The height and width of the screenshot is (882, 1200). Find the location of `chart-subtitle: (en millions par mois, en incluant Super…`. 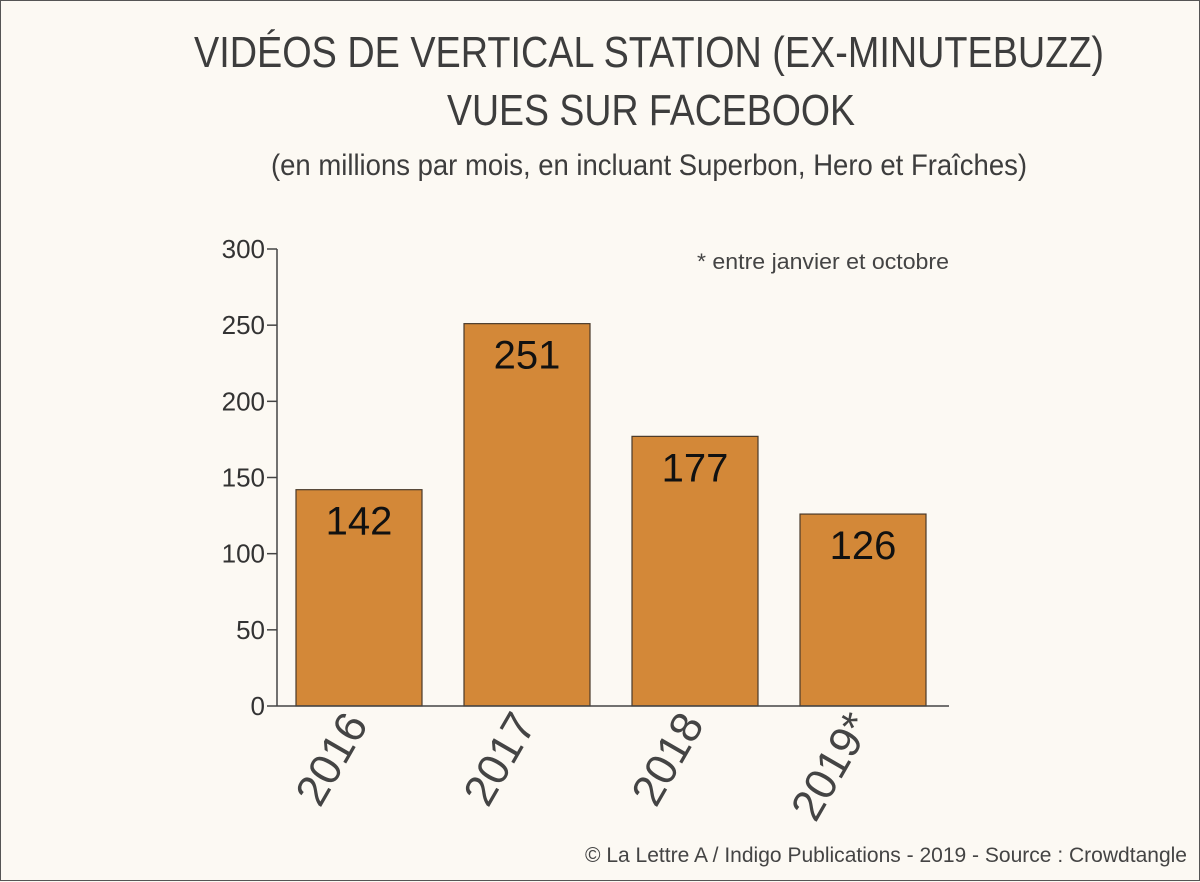

chart-subtitle: (en millions par mois, en incluant Super… is located at coordinates (649, 165).